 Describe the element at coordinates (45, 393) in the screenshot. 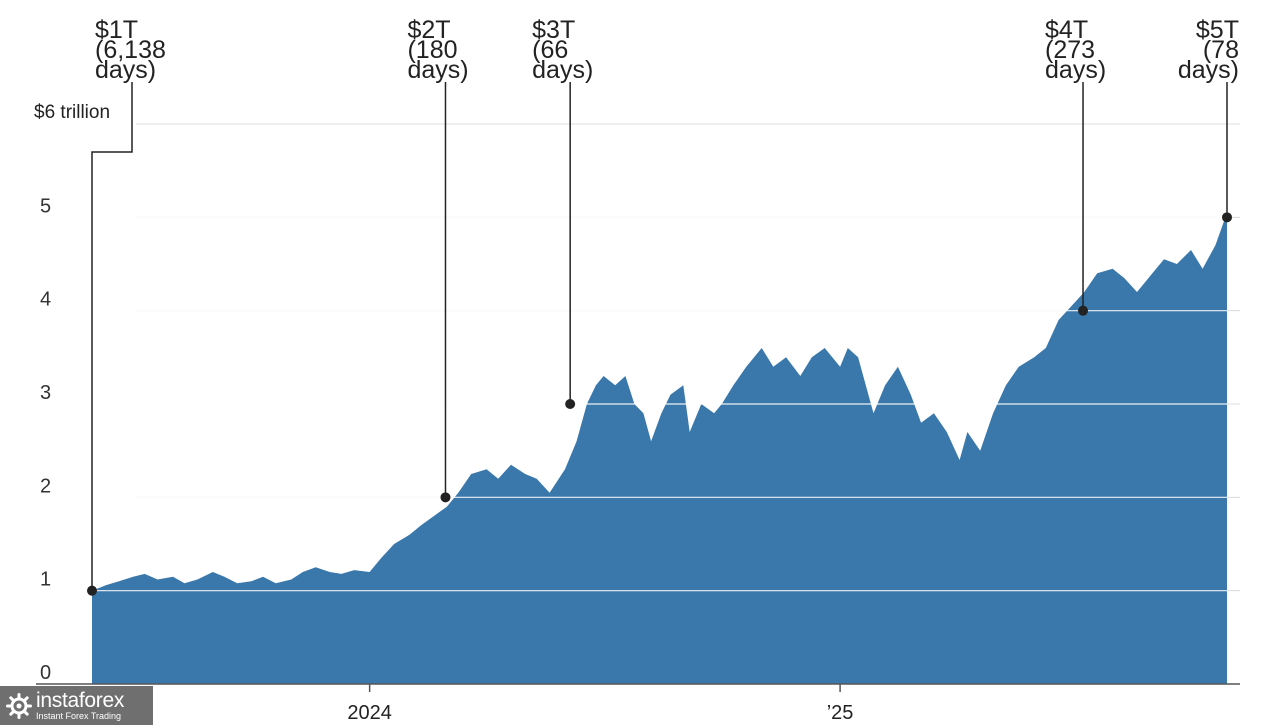

I see `y-tick-label: 3` at that location.